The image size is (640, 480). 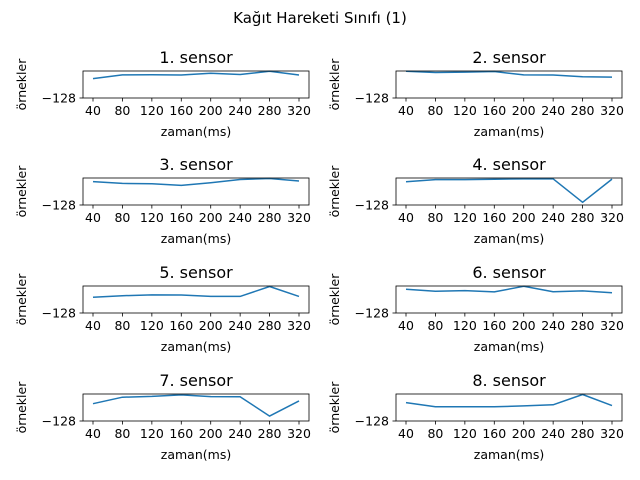 I want to click on panel-title: 2. sensor, so click(x=509, y=57).